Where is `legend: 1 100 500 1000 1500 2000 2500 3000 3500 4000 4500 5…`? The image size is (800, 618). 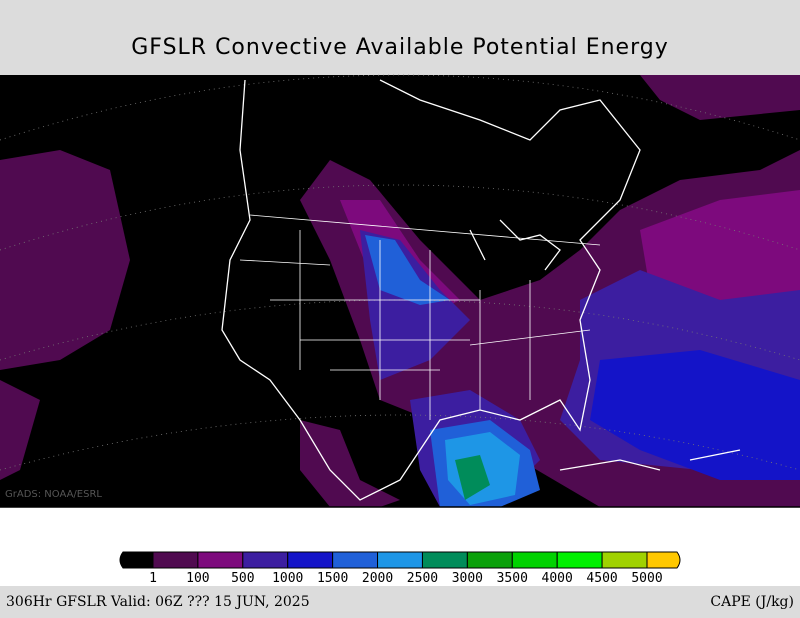 legend: 1 100 500 1000 1500 2000 2500 3000 3500 4000 4500 5… is located at coordinates (400, 568).